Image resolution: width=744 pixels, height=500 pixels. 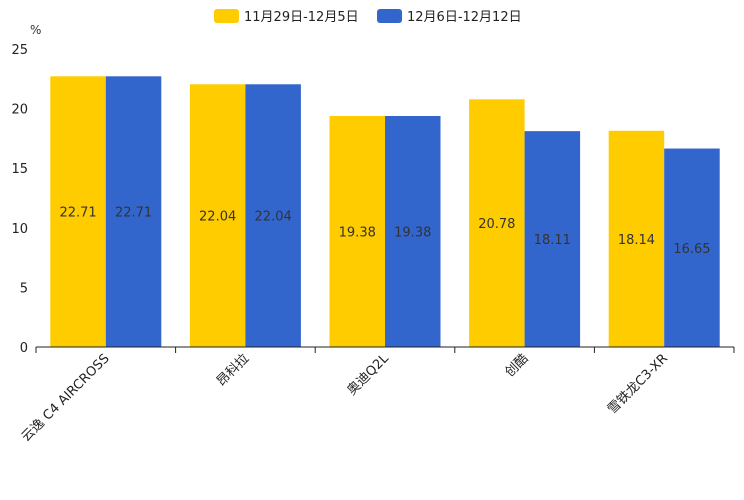 I want to click on legend-item: 12月6日-12月12日, so click(x=449, y=17).